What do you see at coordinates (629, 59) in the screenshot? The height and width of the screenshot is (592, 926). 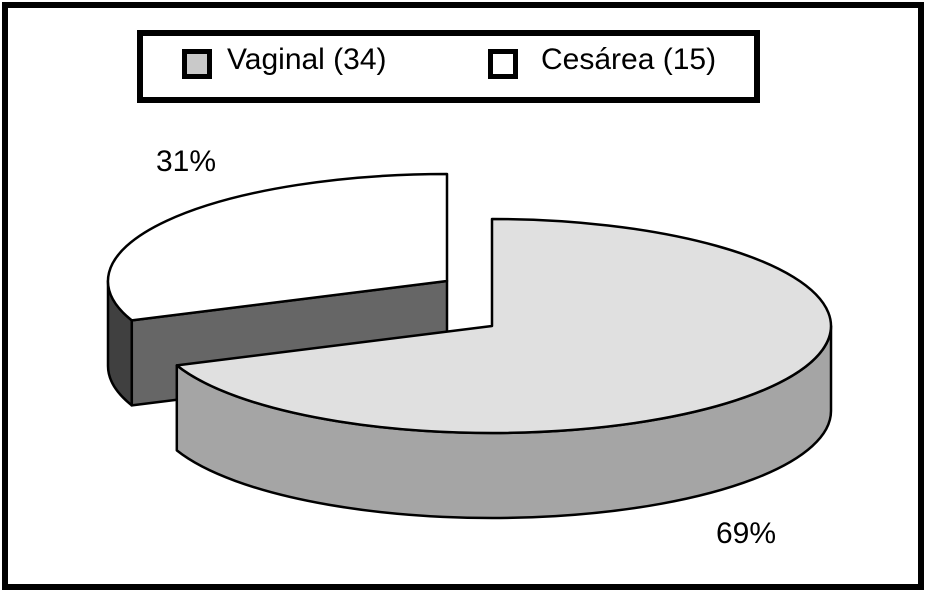 I see `legend-label-cesarea: Cesárea (15)` at bounding box center [629, 59].